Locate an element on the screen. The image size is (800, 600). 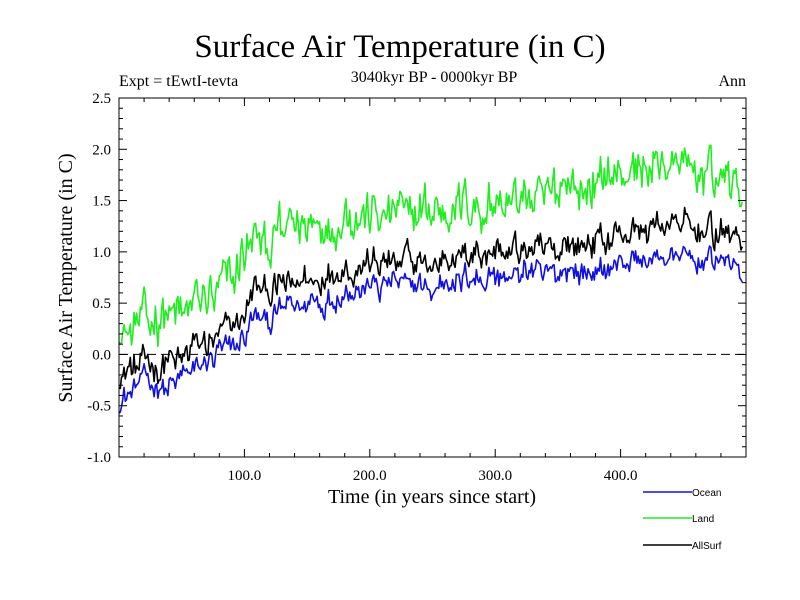
y-tick-label: -0.5 is located at coordinates (99, 407).